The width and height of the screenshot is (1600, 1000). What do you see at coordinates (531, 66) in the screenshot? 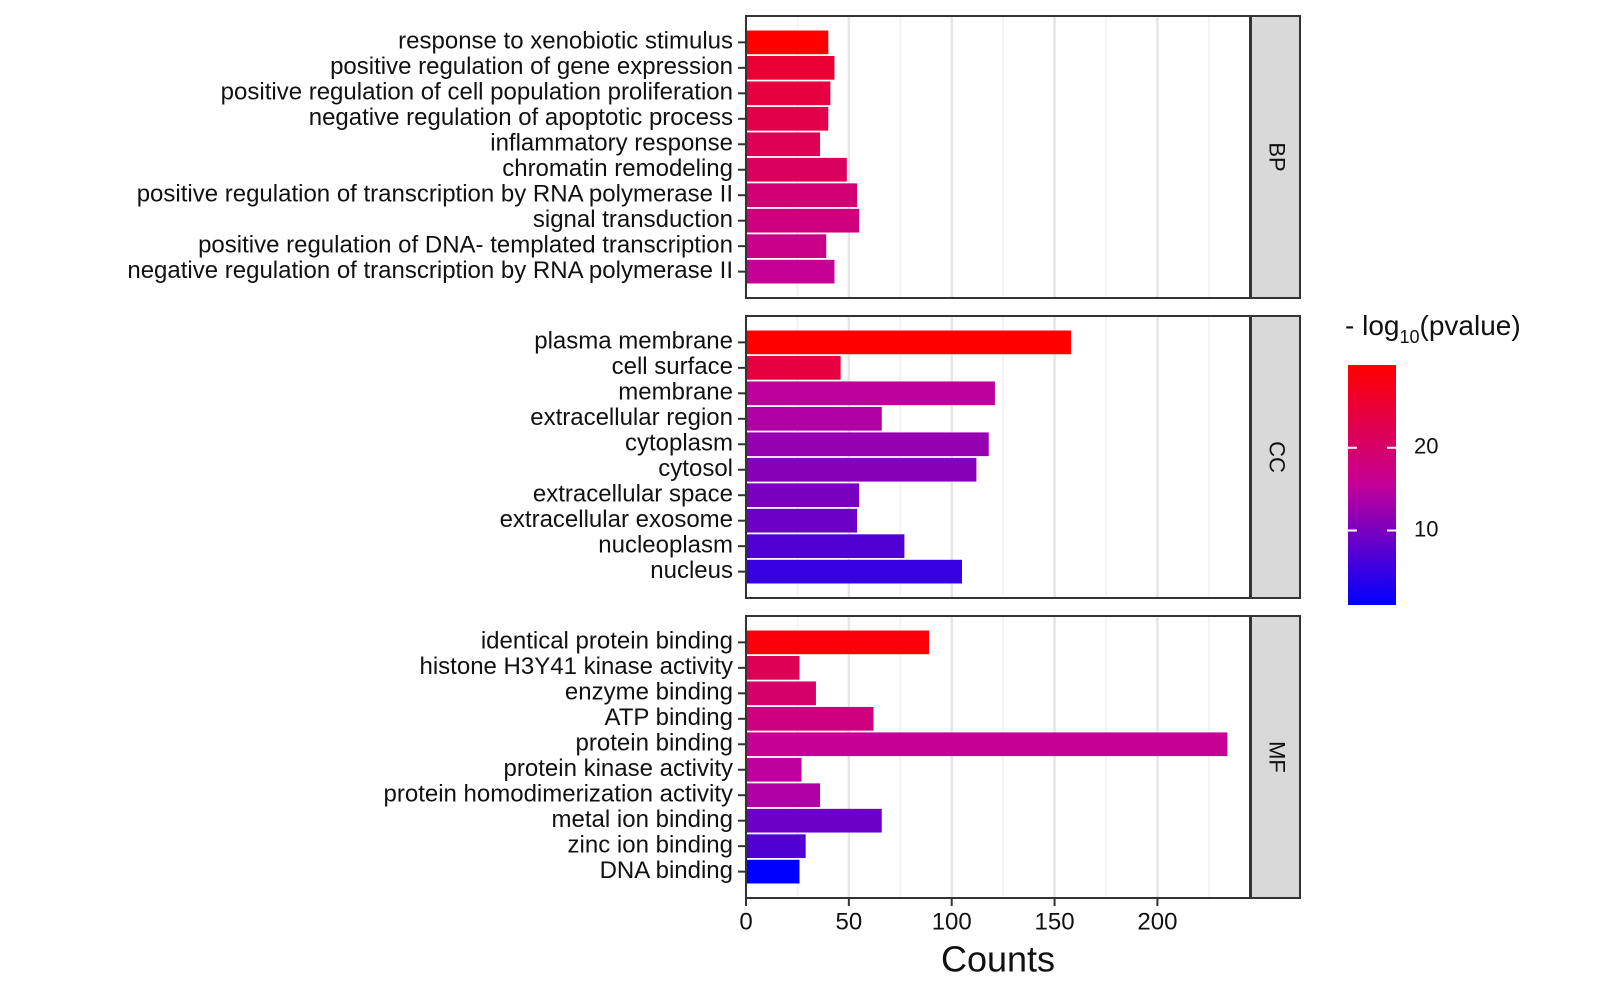
I see `y-tick-label: positive regulation of gene expression` at bounding box center [531, 66].